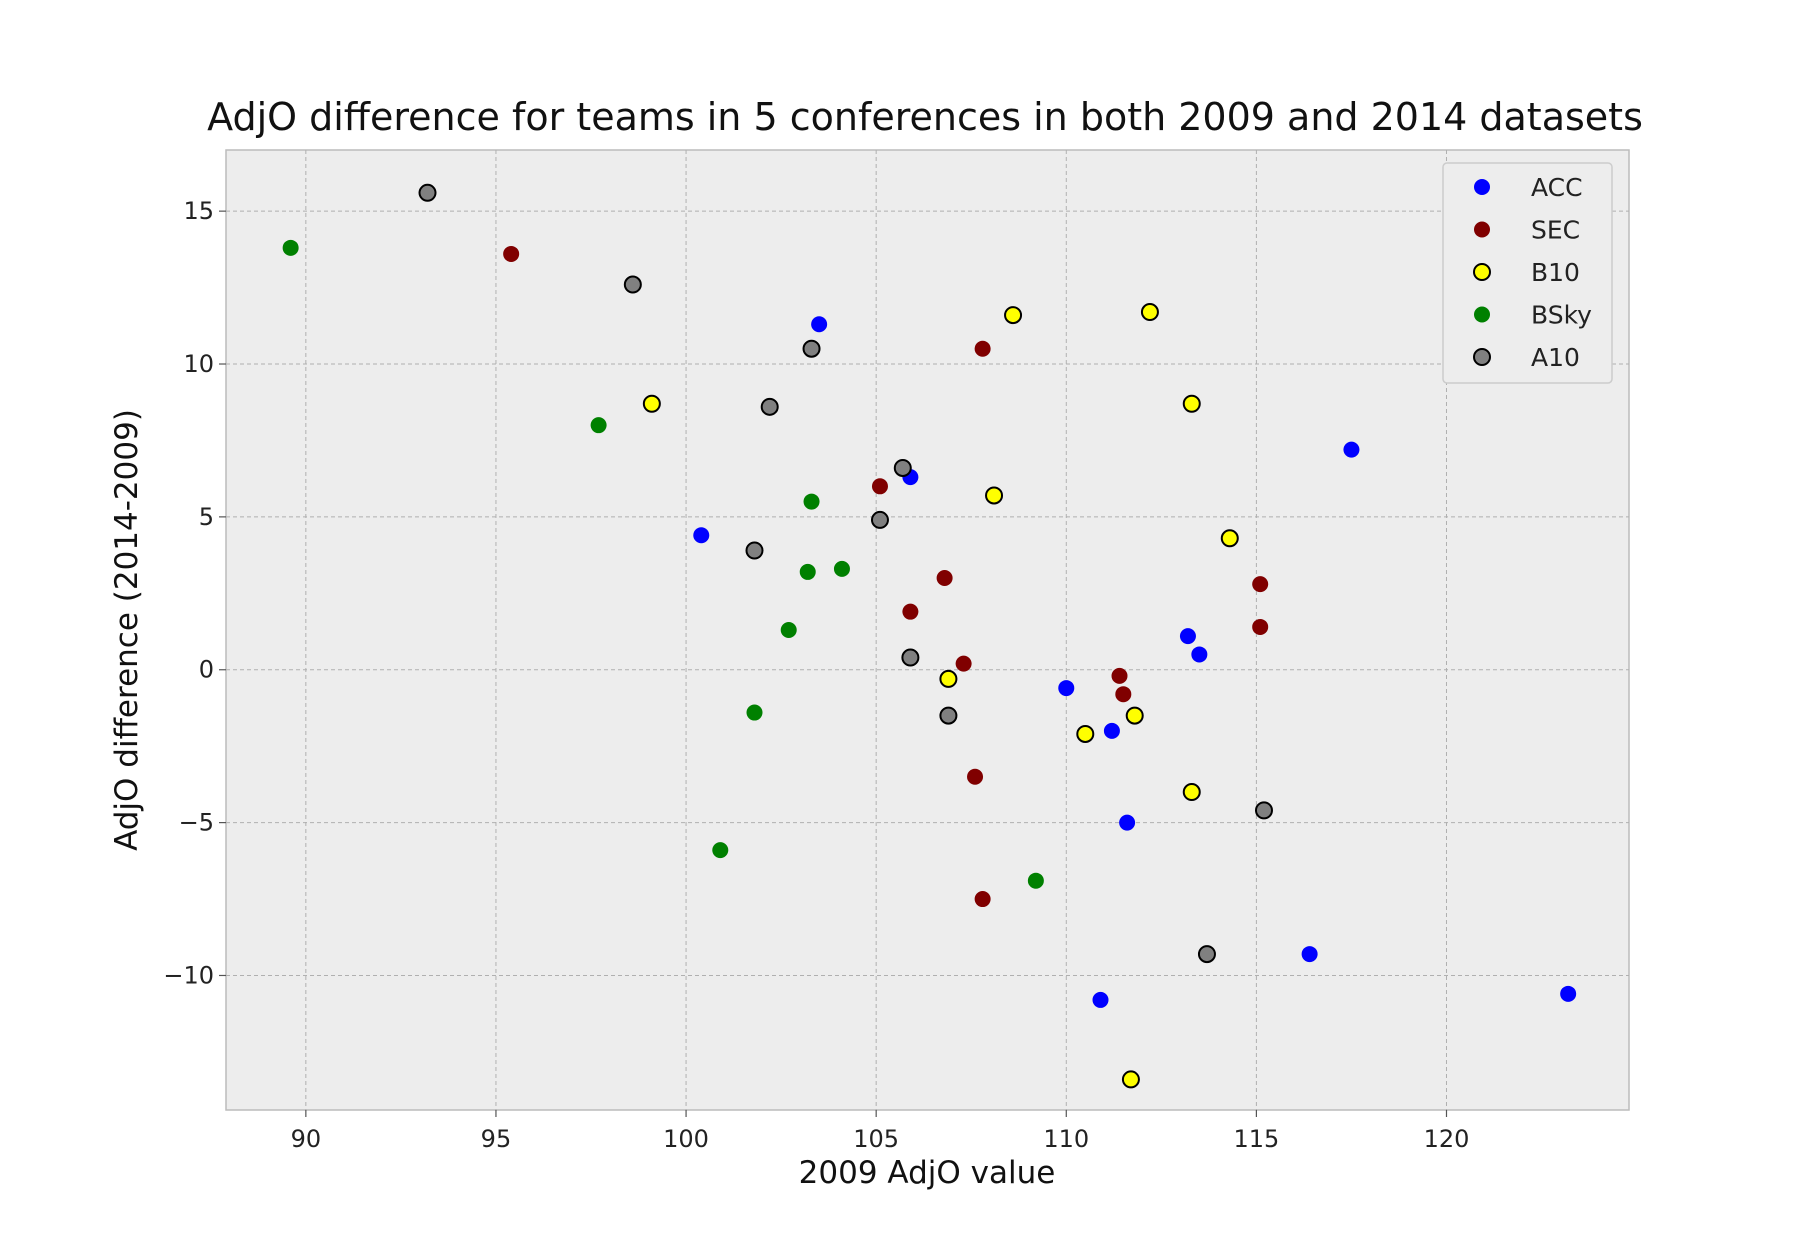 This screenshot has width=1798, height=1240. I want to click on x-tick-label: 105, so click(876, 1139).